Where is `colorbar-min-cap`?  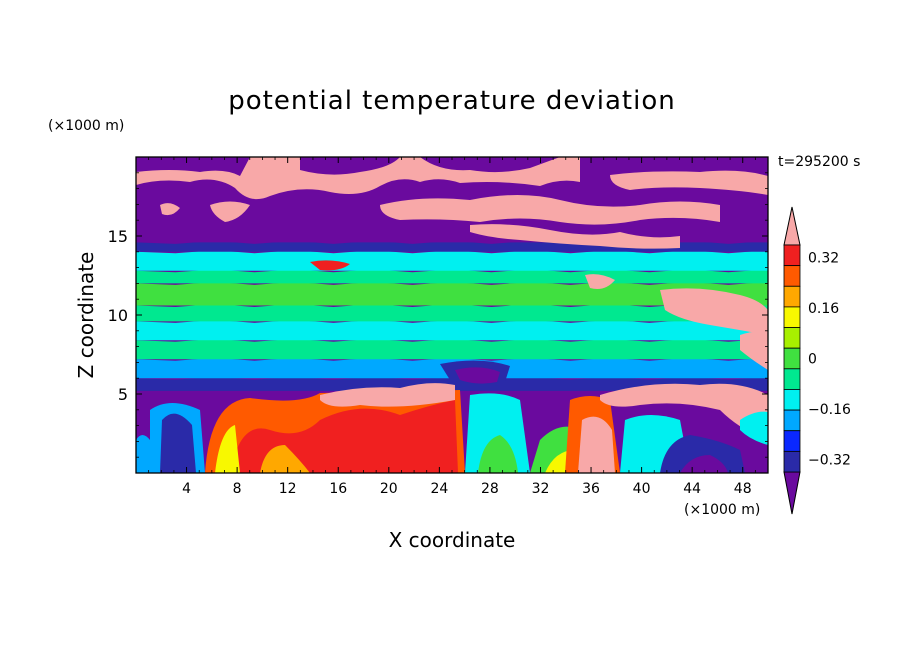
colorbar-min-cap is located at coordinates (792, 493).